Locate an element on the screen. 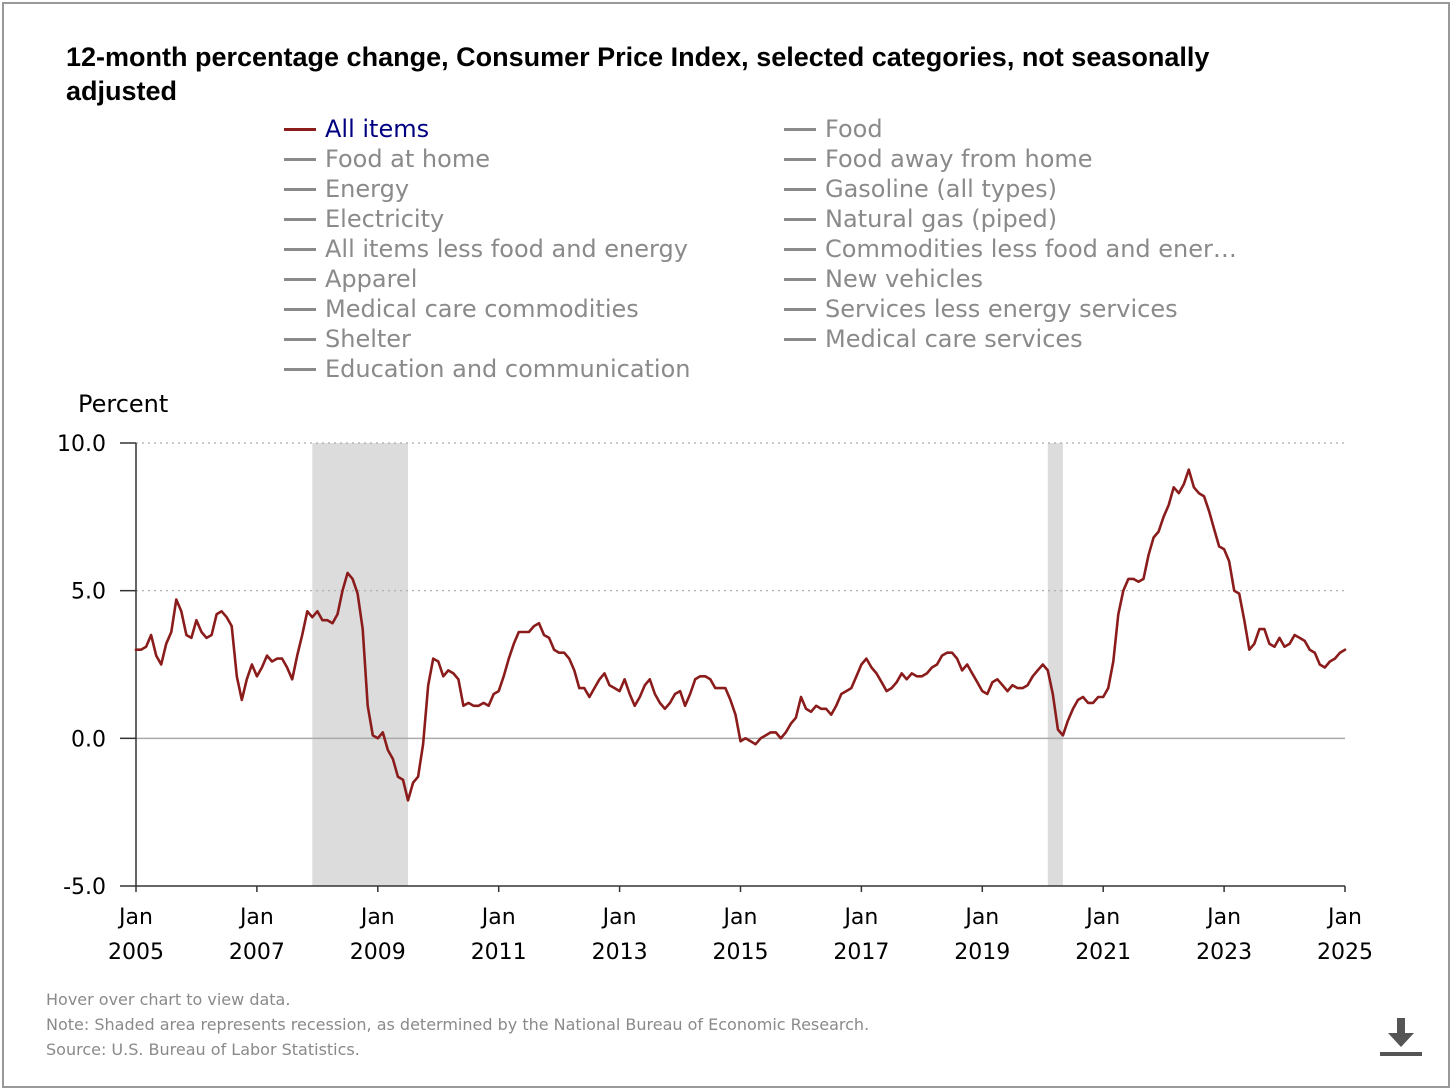 This screenshot has width=1454, height=1092. legend-label: Services less energy services is located at coordinates (1001, 309).